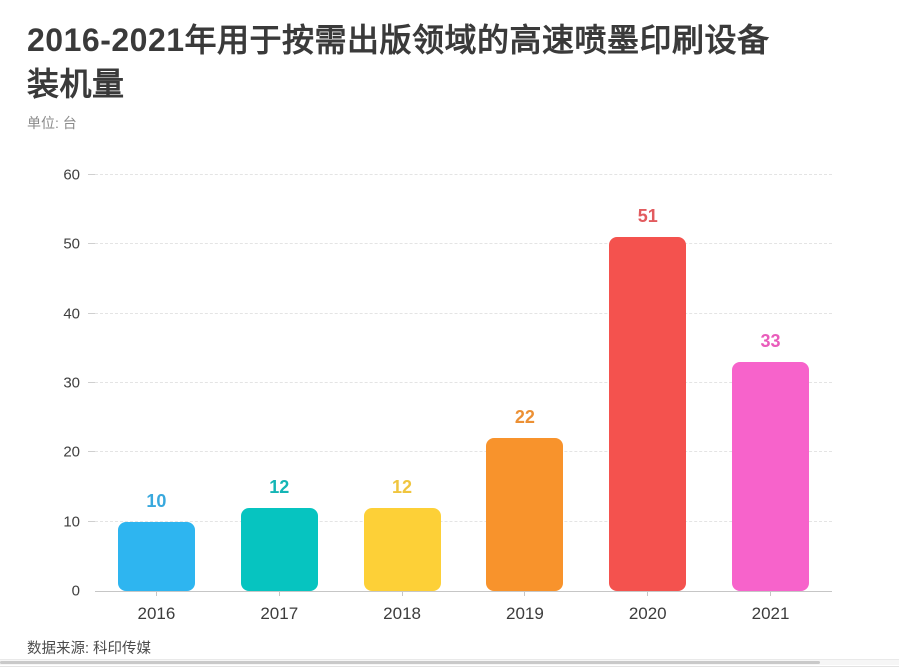  I want to click on x-axis: 2016 2017 2018 2019 2020 2021, so click(463, 607).